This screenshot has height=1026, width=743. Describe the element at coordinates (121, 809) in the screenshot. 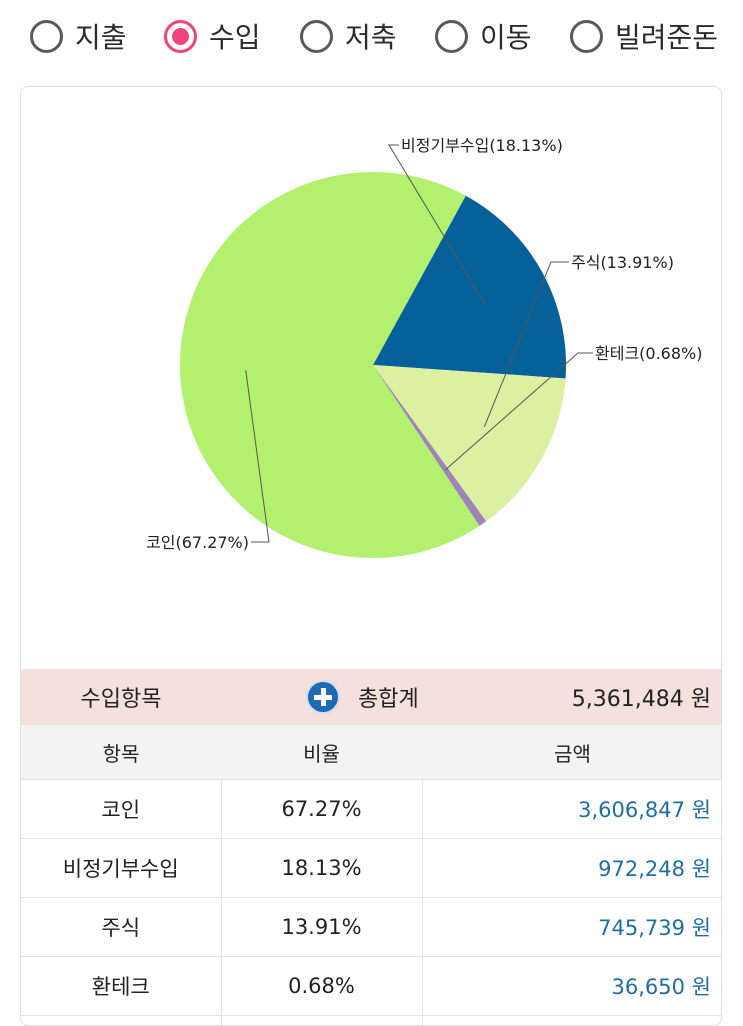

I see `row-item: 코인` at that location.